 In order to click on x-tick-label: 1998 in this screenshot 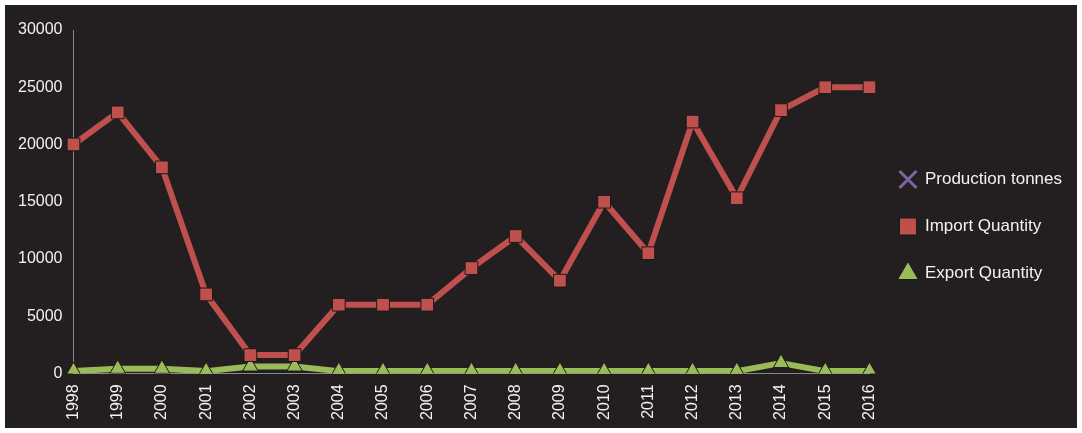, I will do `click(72, 402)`.